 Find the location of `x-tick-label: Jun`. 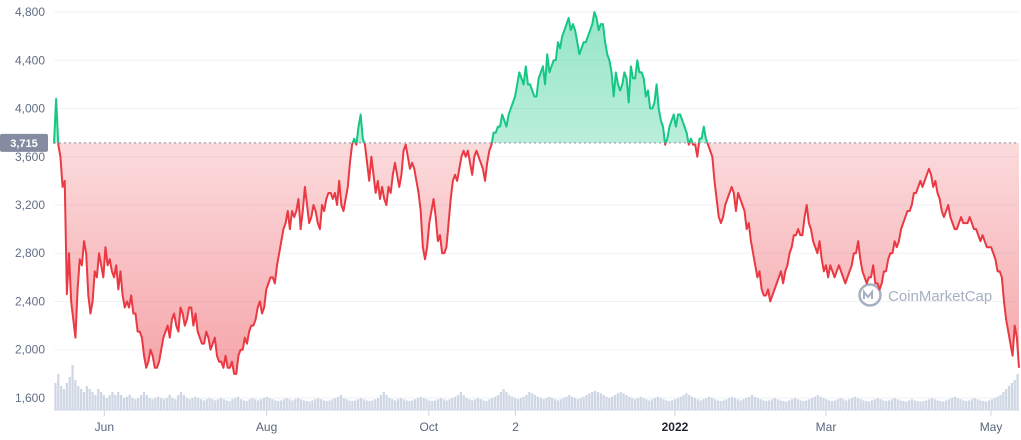

x-tick-label: Jun is located at coordinates (104, 427).